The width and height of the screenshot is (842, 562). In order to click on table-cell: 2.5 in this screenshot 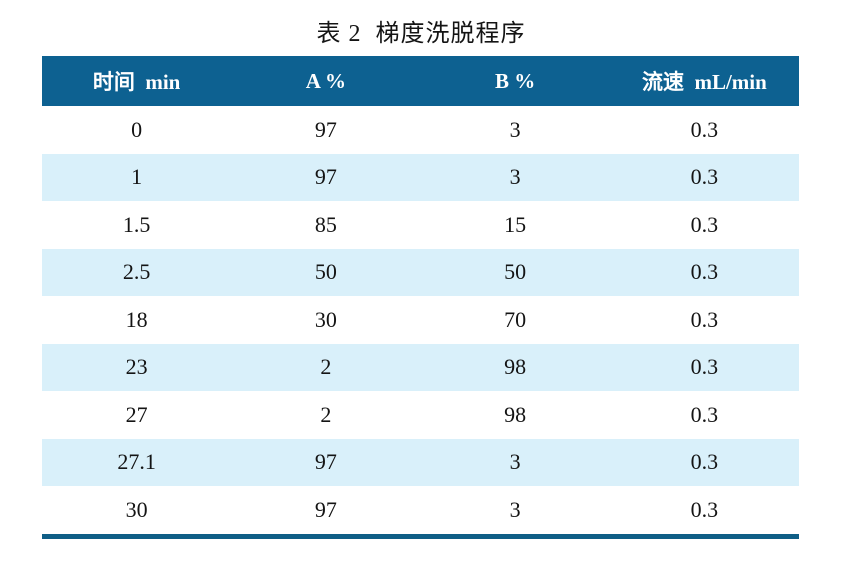, I will do `click(136, 272)`.